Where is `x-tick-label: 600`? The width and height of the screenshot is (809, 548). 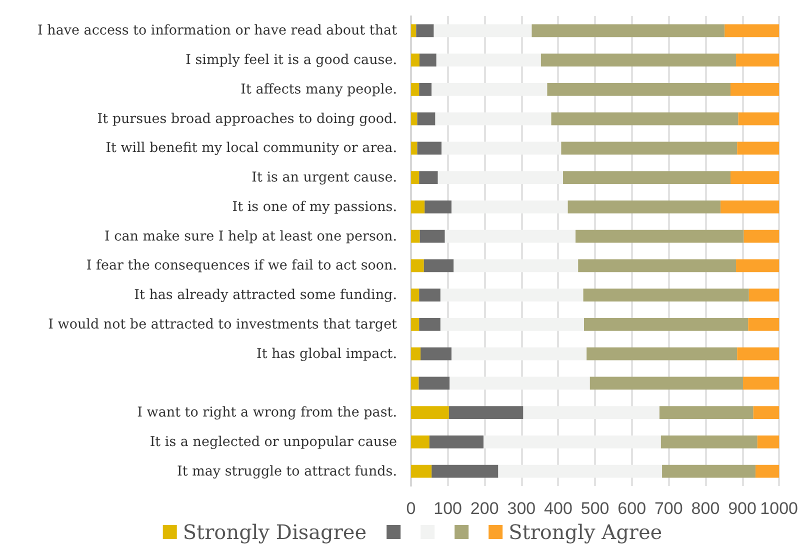 x-tick-label: 600 is located at coordinates (632, 508).